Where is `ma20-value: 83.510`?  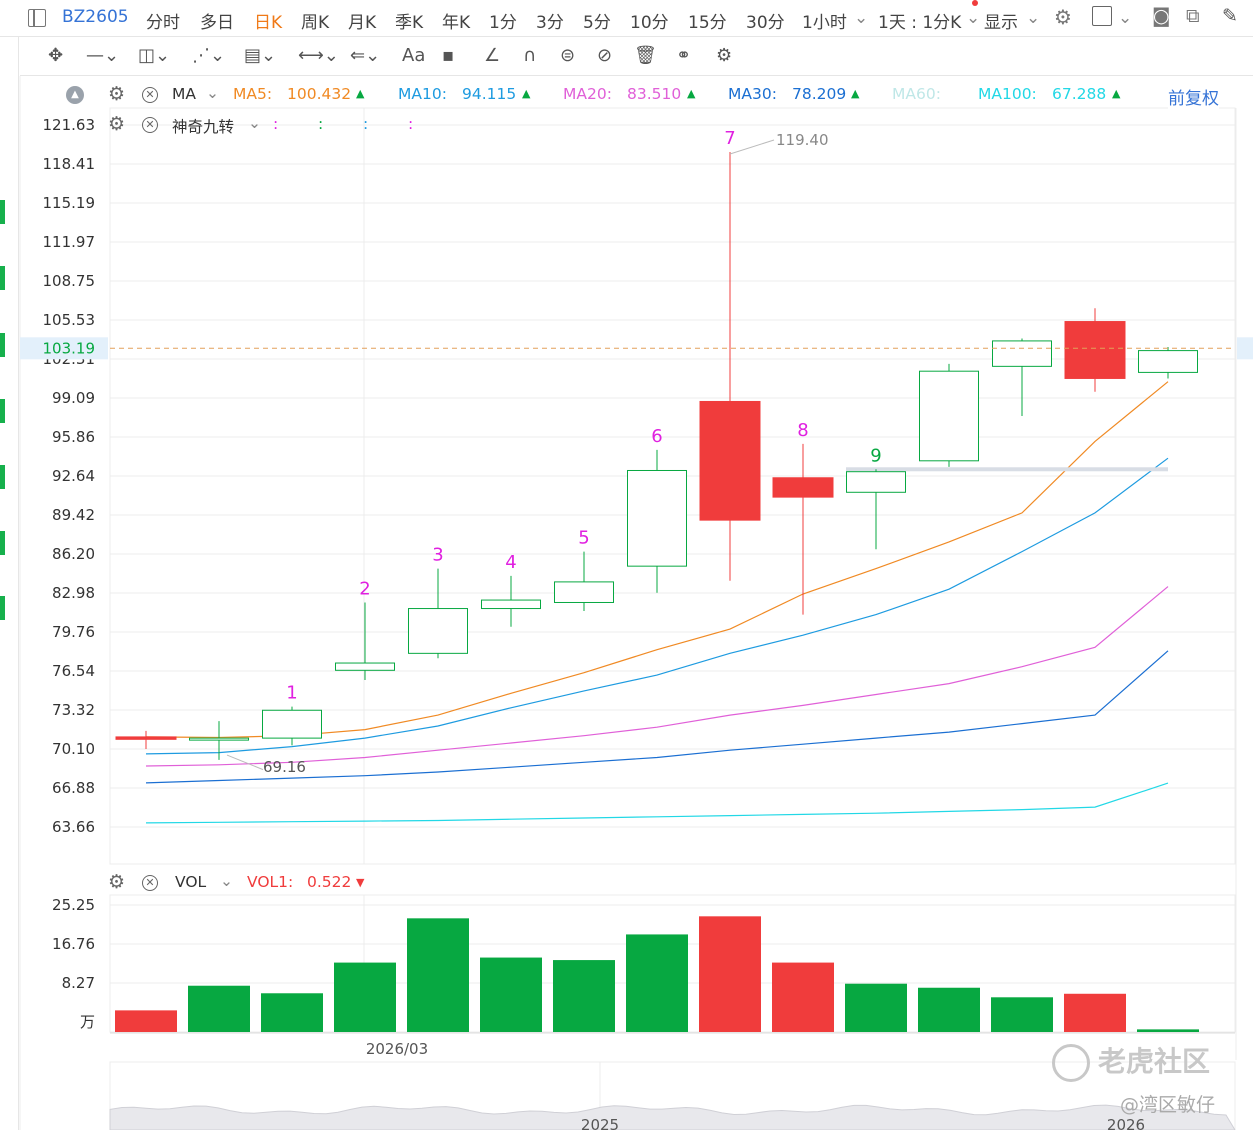
ma20-value: 83.510 is located at coordinates (654, 94).